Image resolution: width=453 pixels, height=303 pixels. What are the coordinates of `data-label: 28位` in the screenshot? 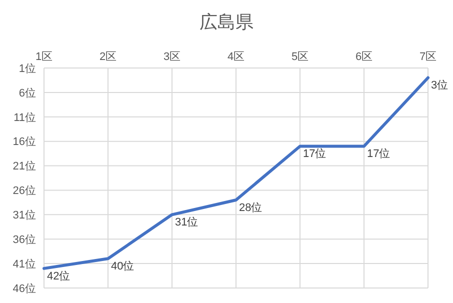 It's located at (250, 208).